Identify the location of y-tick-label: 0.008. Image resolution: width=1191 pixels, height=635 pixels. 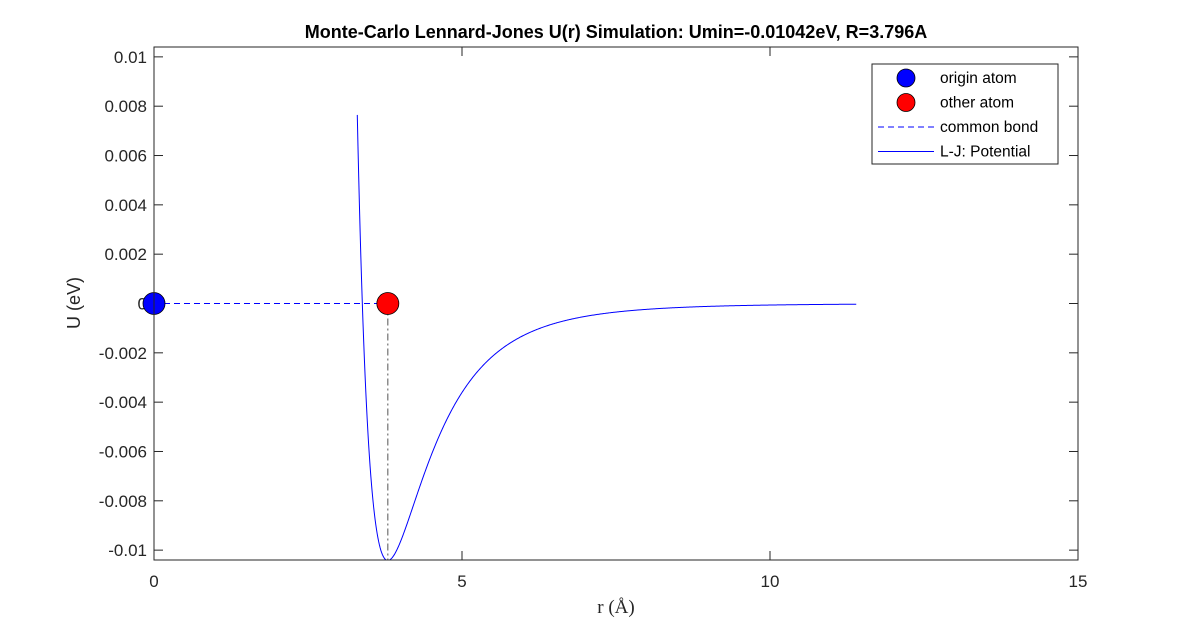
(125, 106).